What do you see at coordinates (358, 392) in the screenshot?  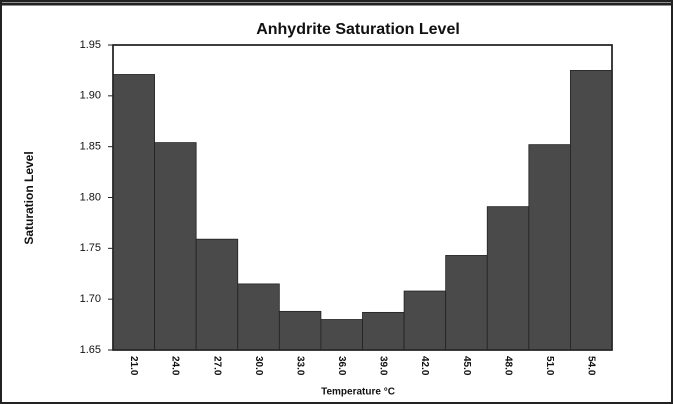 I see `x-axis-title: Temperature °C` at bounding box center [358, 392].